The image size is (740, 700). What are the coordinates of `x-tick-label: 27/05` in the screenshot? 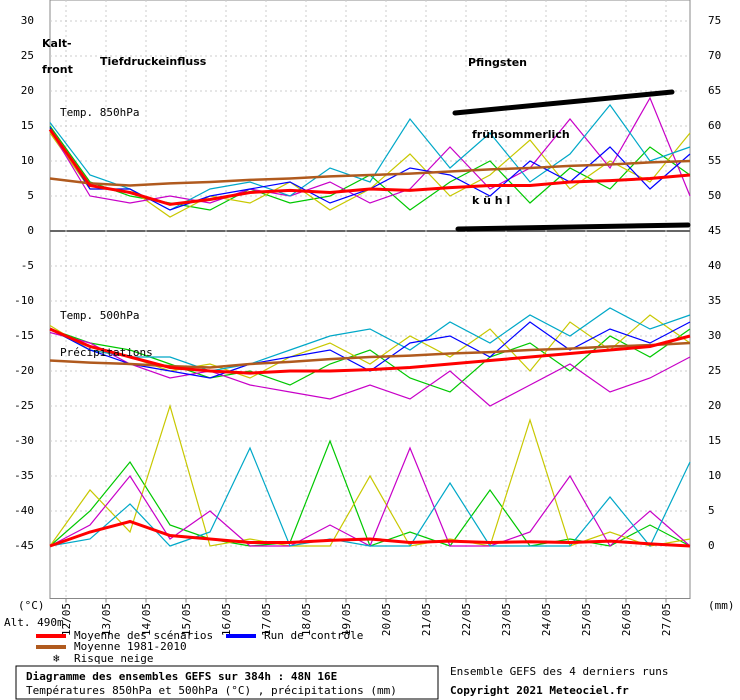 It's located at (666, 619).